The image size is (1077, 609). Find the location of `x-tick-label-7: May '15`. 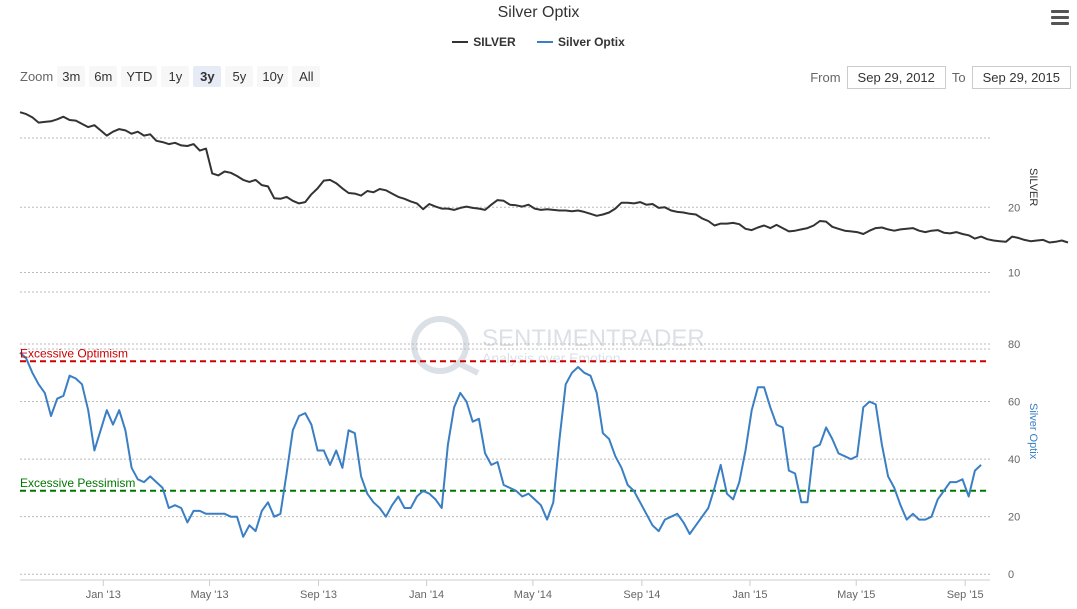

x-tick-label-7: May '15 is located at coordinates (856, 595).